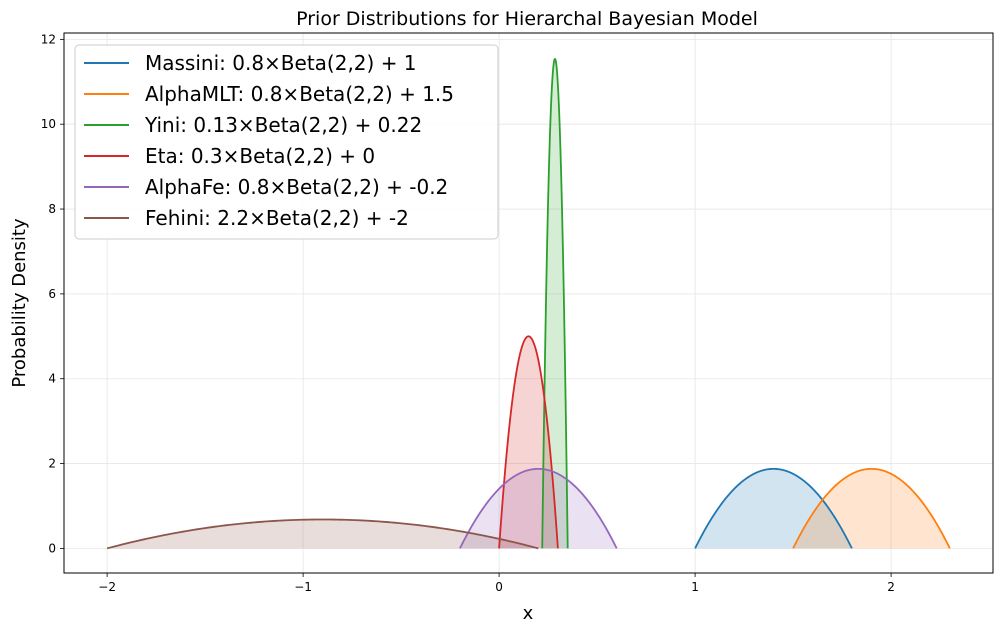 This screenshot has width=1002, height=632. Describe the element at coordinates (52, 294) in the screenshot. I see `y-tick-label: 6` at that location.